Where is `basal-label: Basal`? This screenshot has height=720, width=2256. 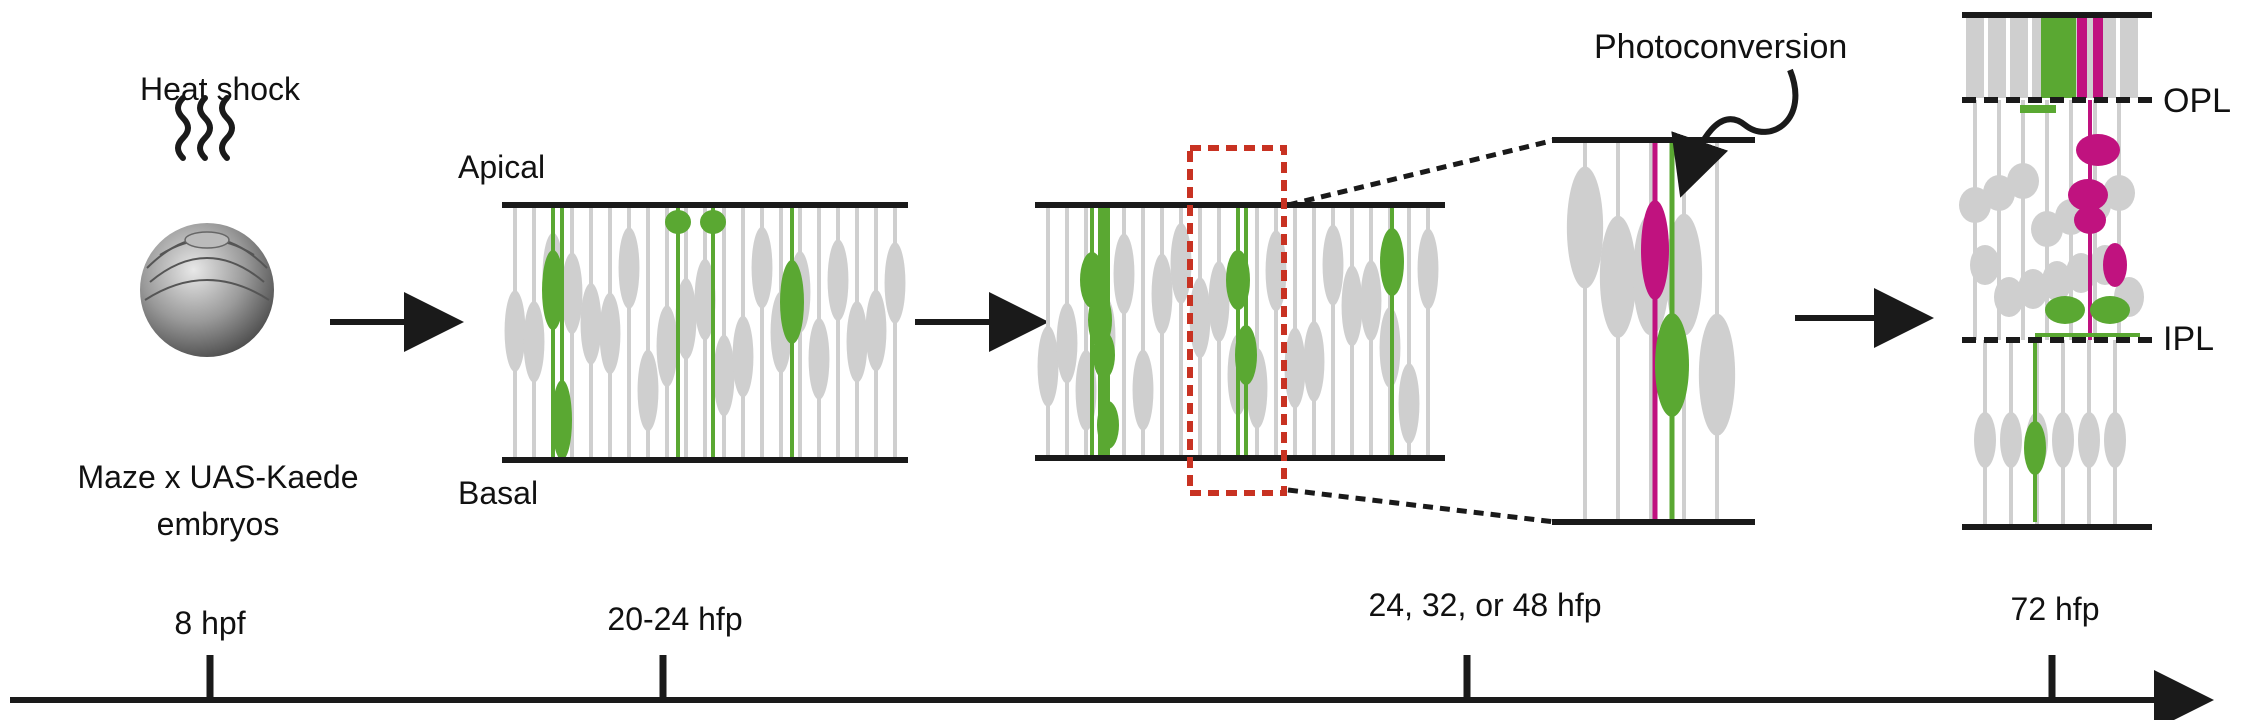 basal-label: Basal is located at coordinates (498, 493).